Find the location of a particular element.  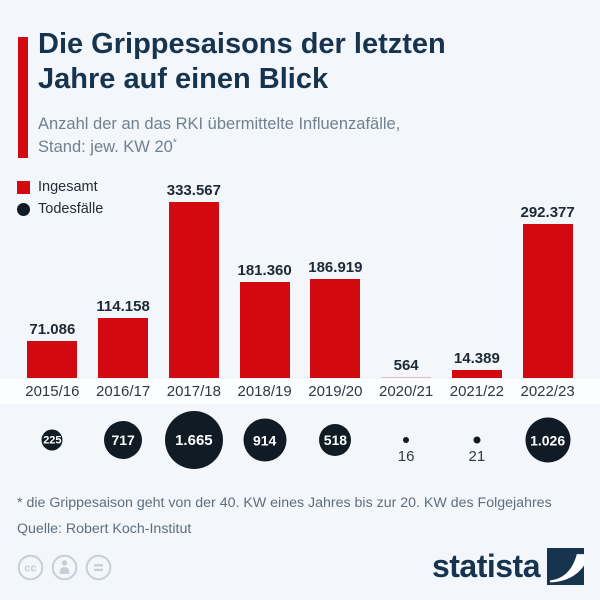

title-line-1: Die Grippesaisons der letzten is located at coordinates (242, 44).